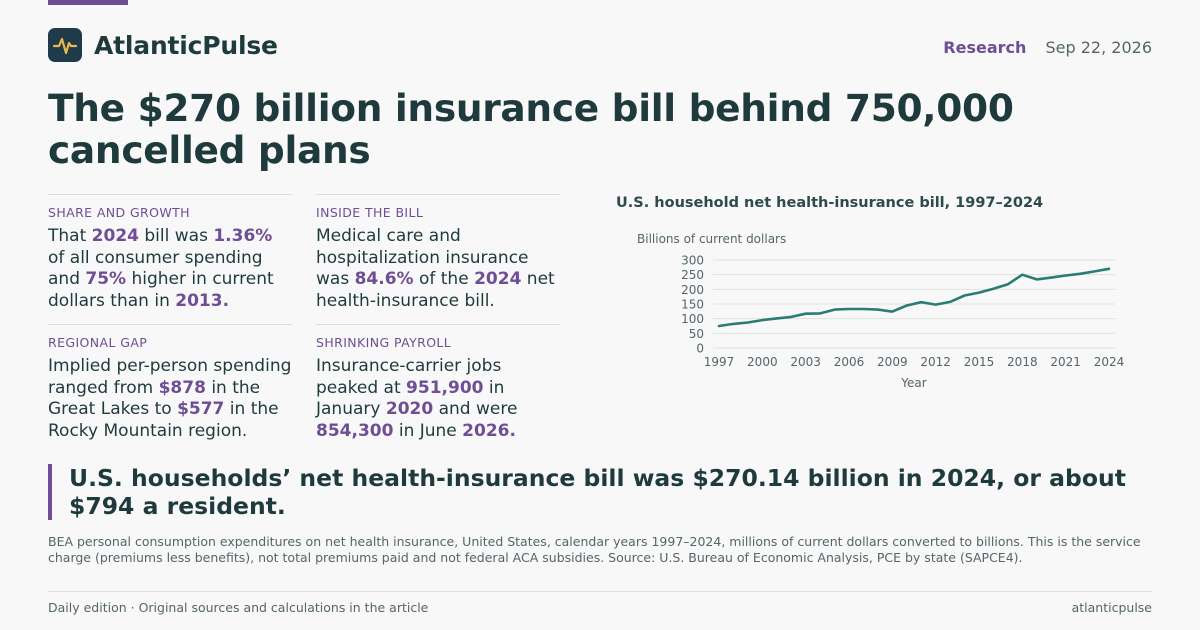 Image resolution: width=1200 pixels, height=630 pixels. Describe the element at coordinates (88, 2) in the screenshot. I see `top-accent-bar` at that location.